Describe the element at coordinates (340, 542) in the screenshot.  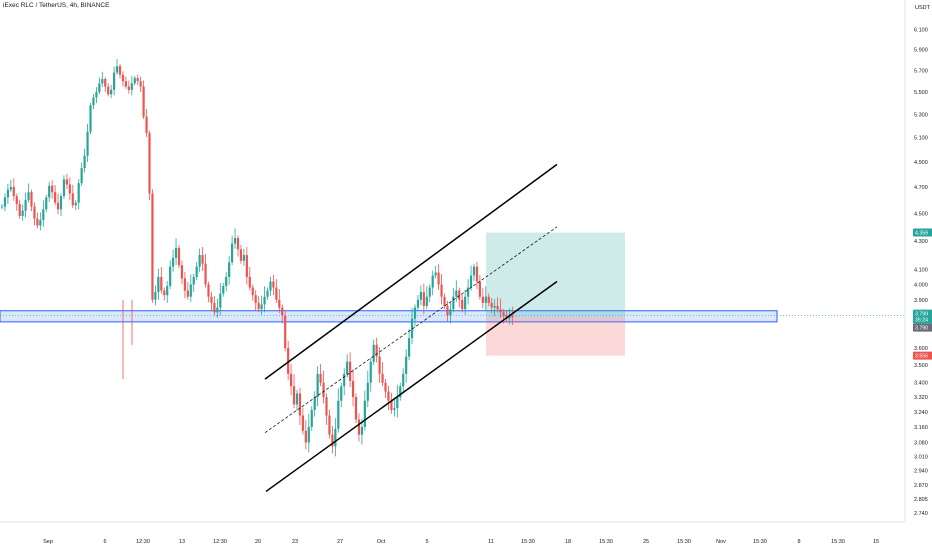
I see `x-tick-label: 27` at that location.